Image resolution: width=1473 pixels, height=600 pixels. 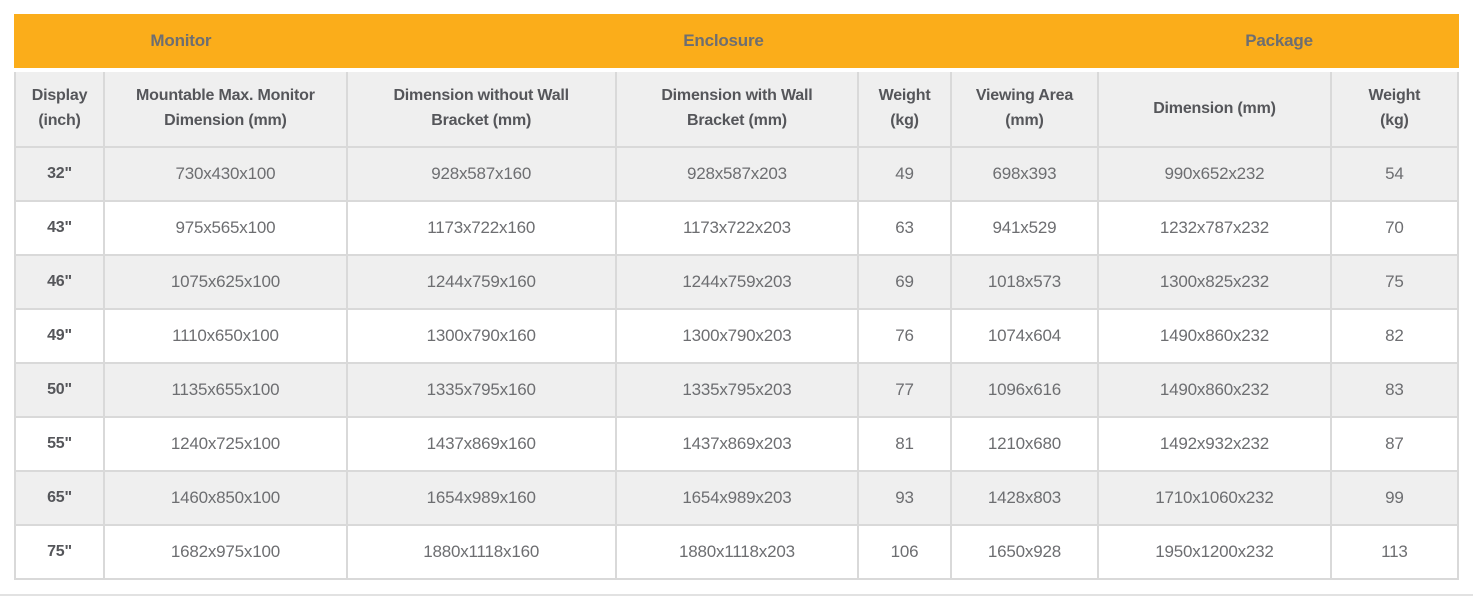 I want to click on cell-package-weight: 82, so click(x=1395, y=337).